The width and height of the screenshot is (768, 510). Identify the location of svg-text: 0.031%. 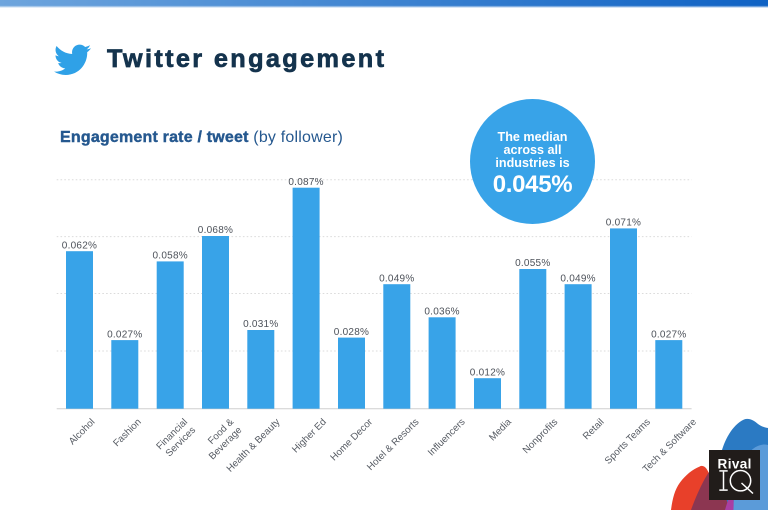
(260, 324).